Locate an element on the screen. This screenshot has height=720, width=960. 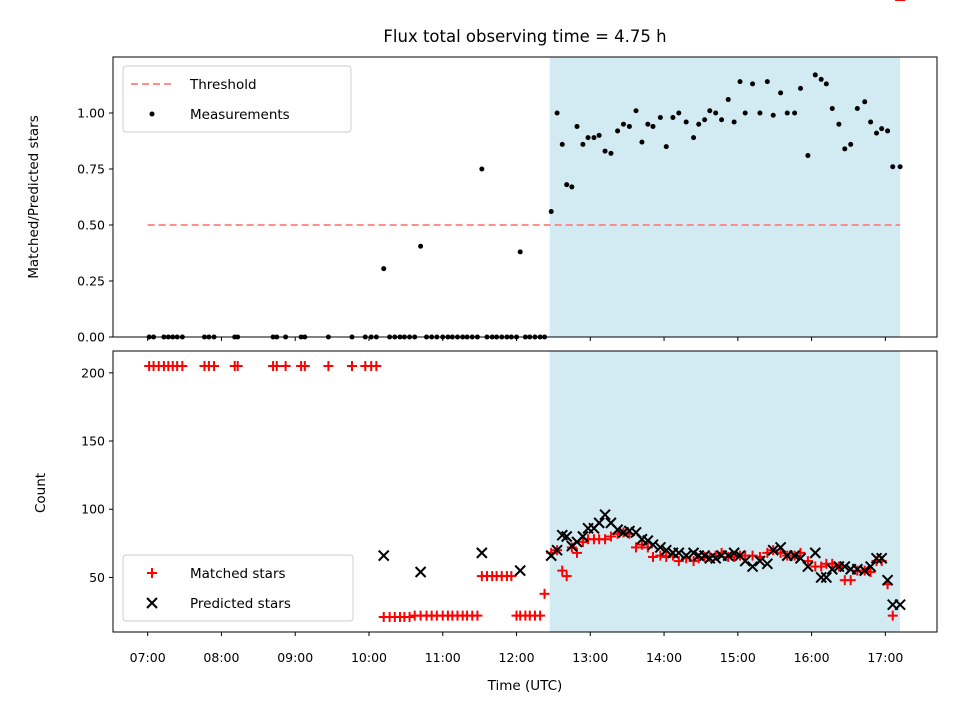
top-panel-shaded-region is located at coordinates (725, 197).